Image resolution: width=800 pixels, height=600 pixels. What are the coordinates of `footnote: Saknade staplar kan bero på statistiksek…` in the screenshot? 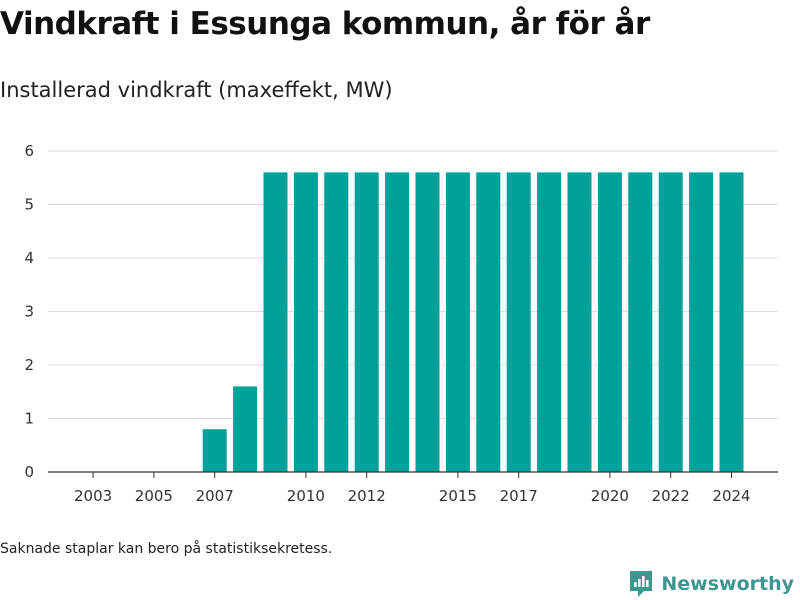 It's located at (166, 549).